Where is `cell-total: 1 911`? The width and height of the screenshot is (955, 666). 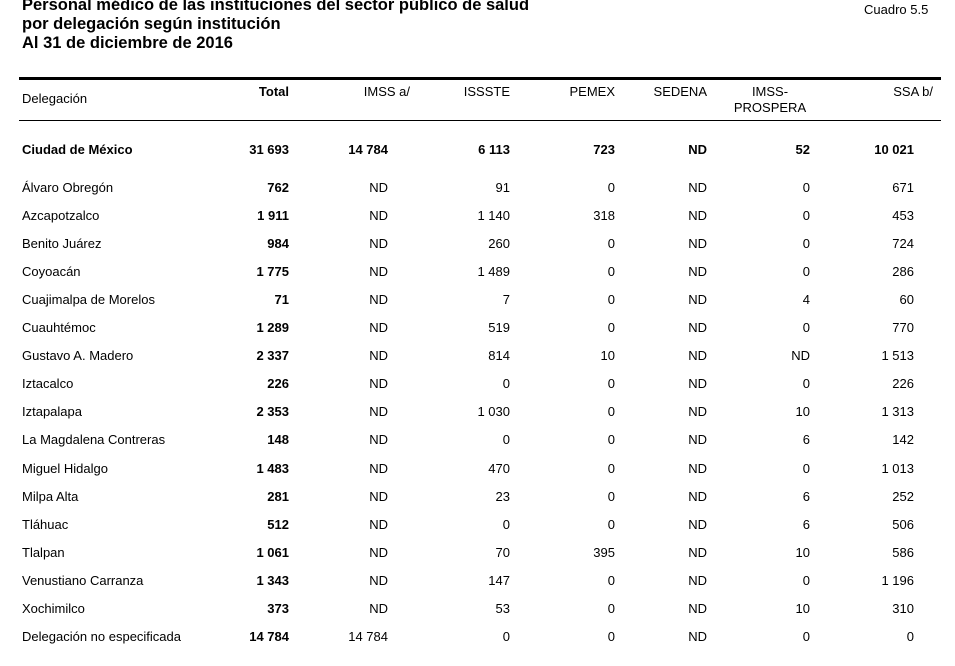
cell-total: 1 911 is located at coordinates (273, 216).